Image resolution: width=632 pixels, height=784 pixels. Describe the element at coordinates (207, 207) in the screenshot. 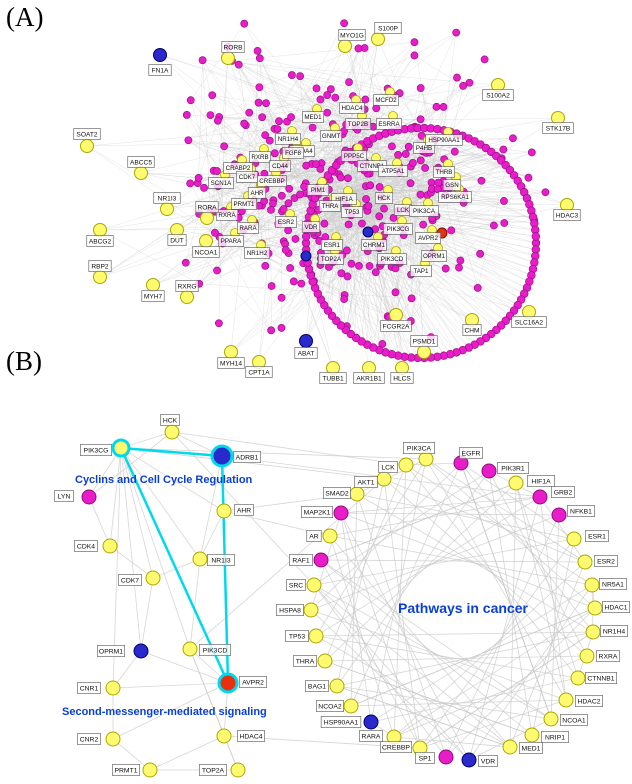

I see `gene-label: RORA` at that location.